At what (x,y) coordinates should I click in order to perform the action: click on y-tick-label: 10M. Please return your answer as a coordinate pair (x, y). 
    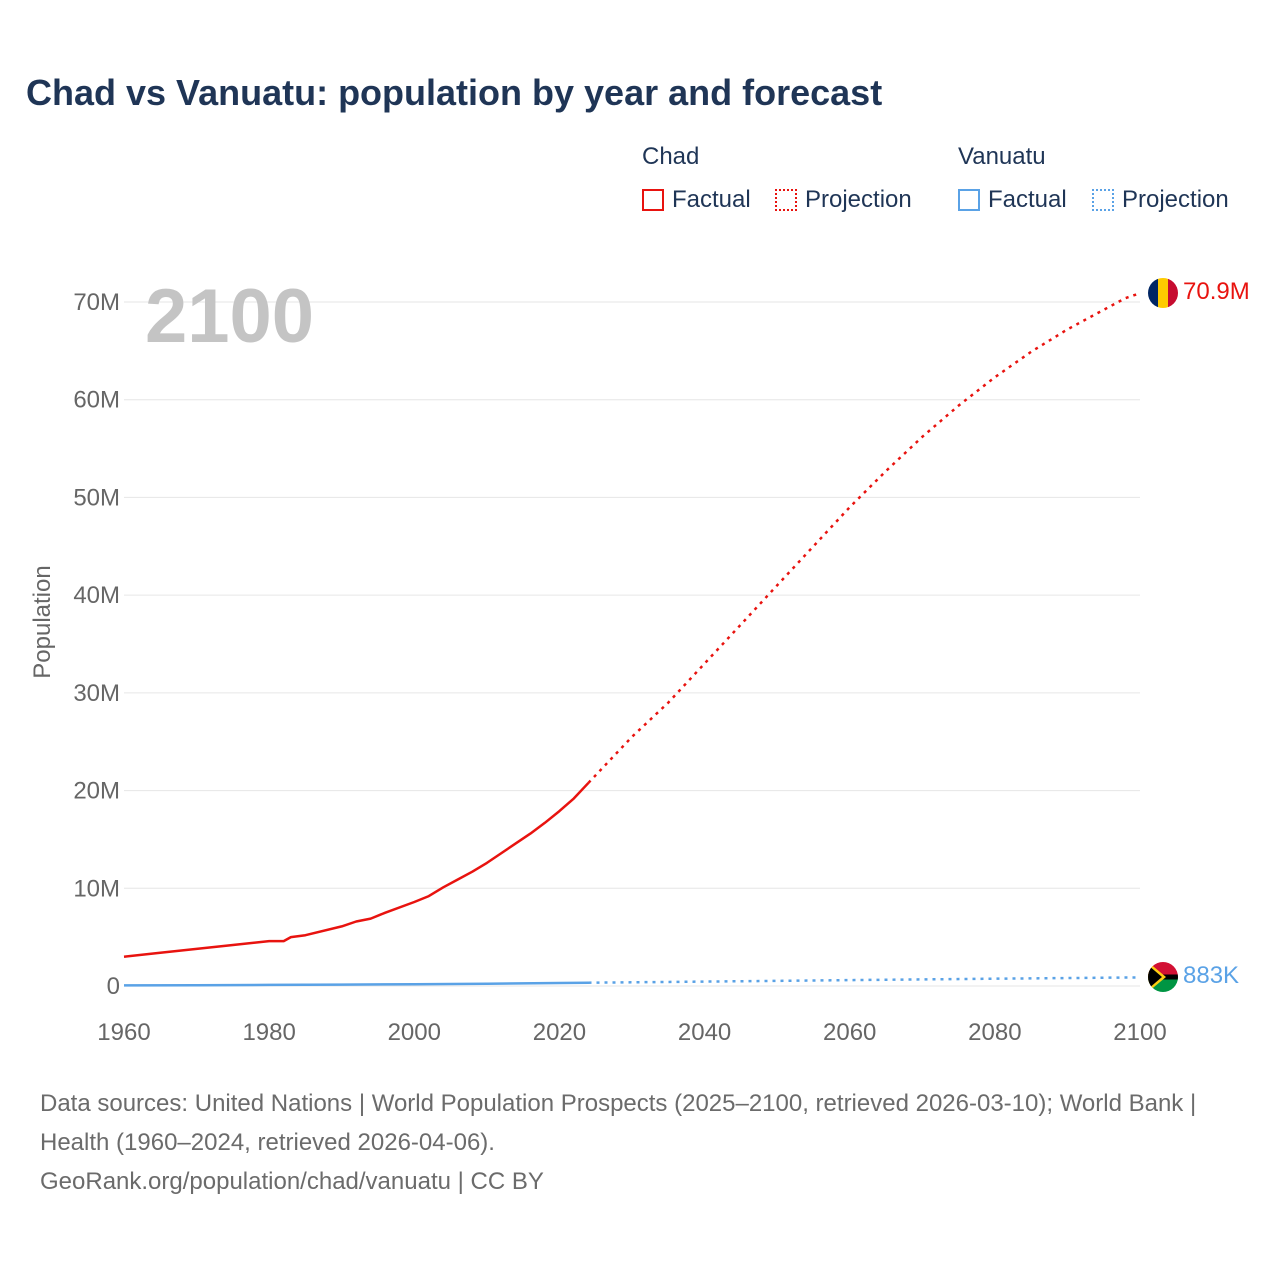
    Looking at the image, I should click on (96, 888).